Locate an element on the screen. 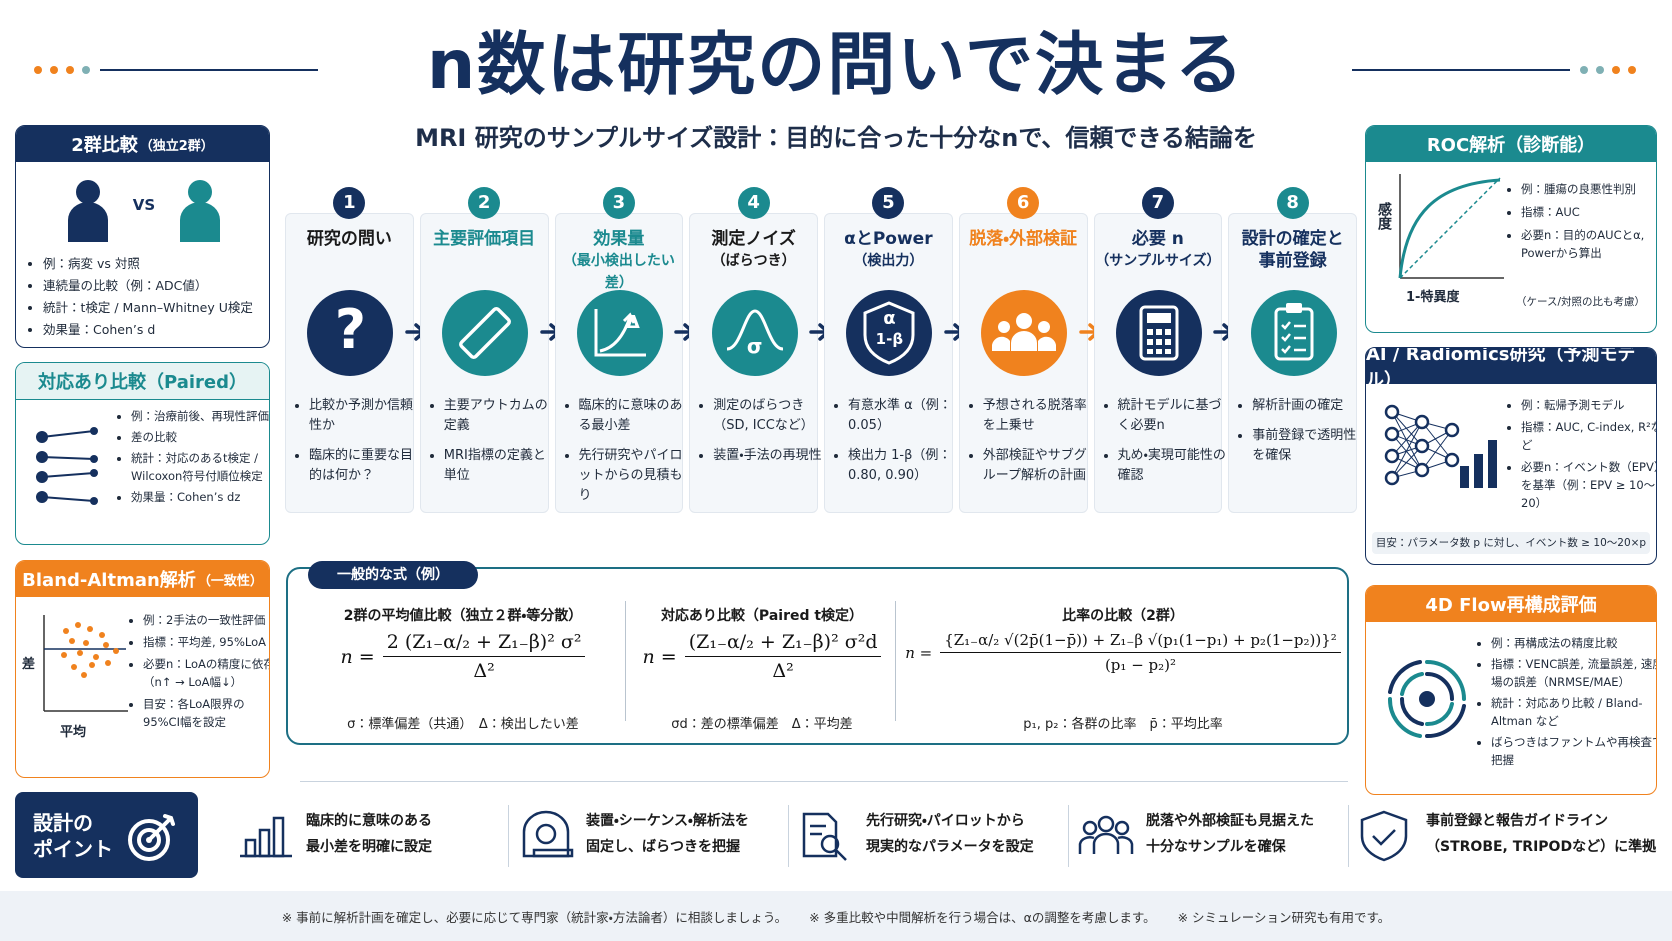 The width and height of the screenshot is (1672, 941). point-line: 固定し、ばらつきを把握 is located at coordinates (663, 847).